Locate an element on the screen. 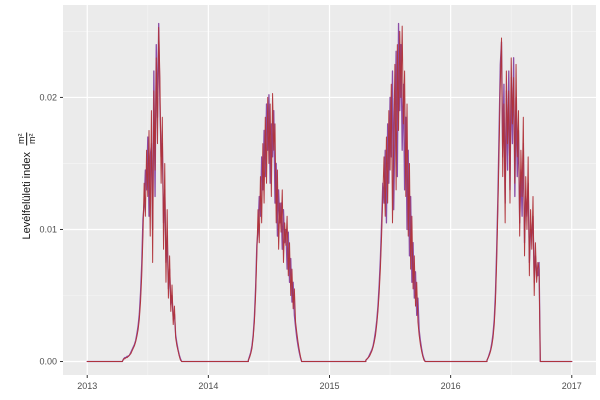 The height and width of the screenshot is (400, 600). y-tick-label: 0.02 is located at coordinates (48, 97).